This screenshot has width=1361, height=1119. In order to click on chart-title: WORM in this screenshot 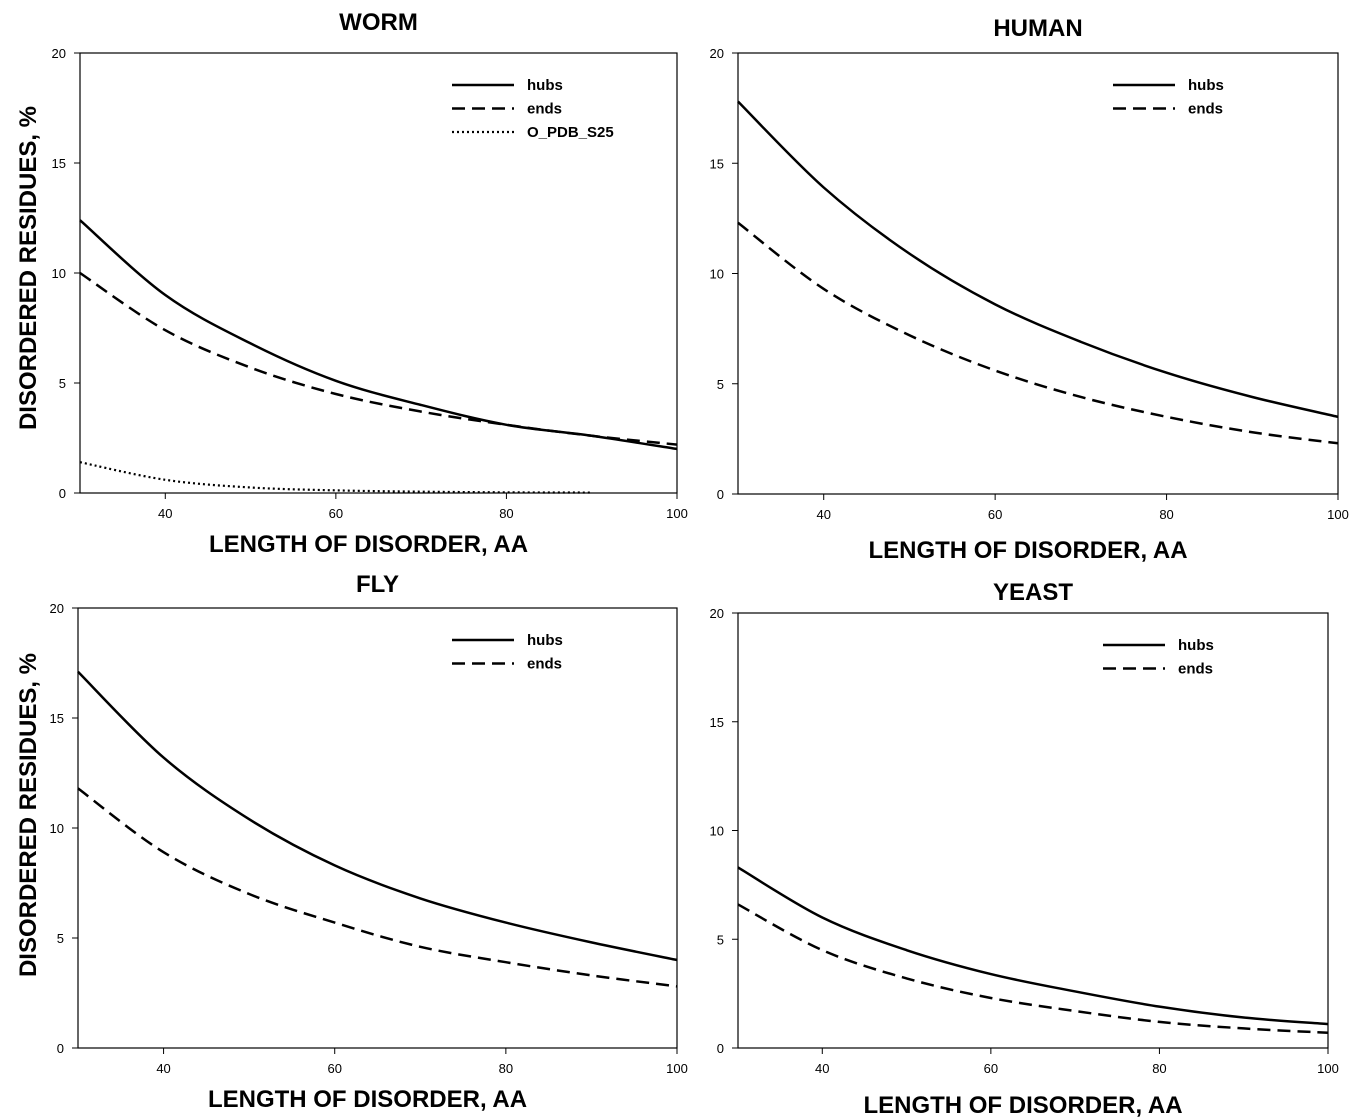, I will do `click(378, 22)`.